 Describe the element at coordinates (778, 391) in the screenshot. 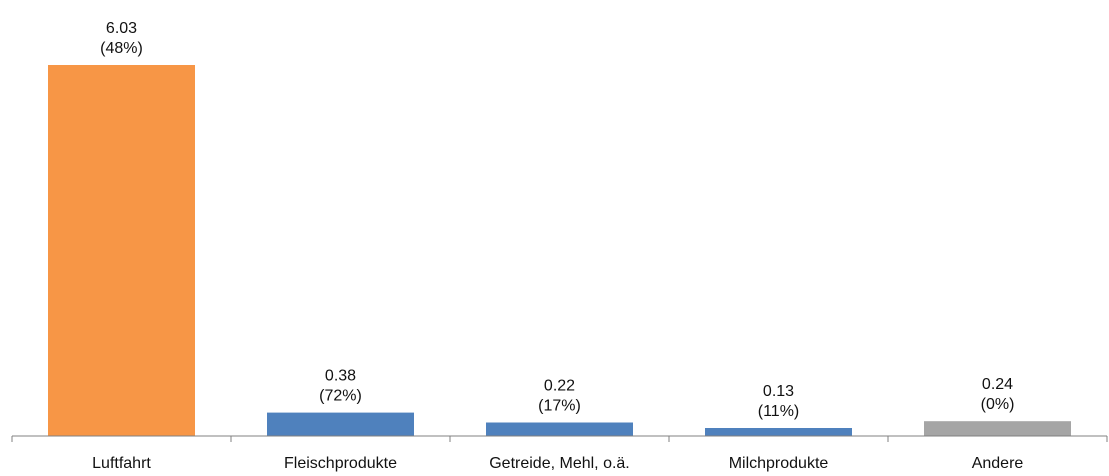

I see `value-label-3: 0.13` at that location.